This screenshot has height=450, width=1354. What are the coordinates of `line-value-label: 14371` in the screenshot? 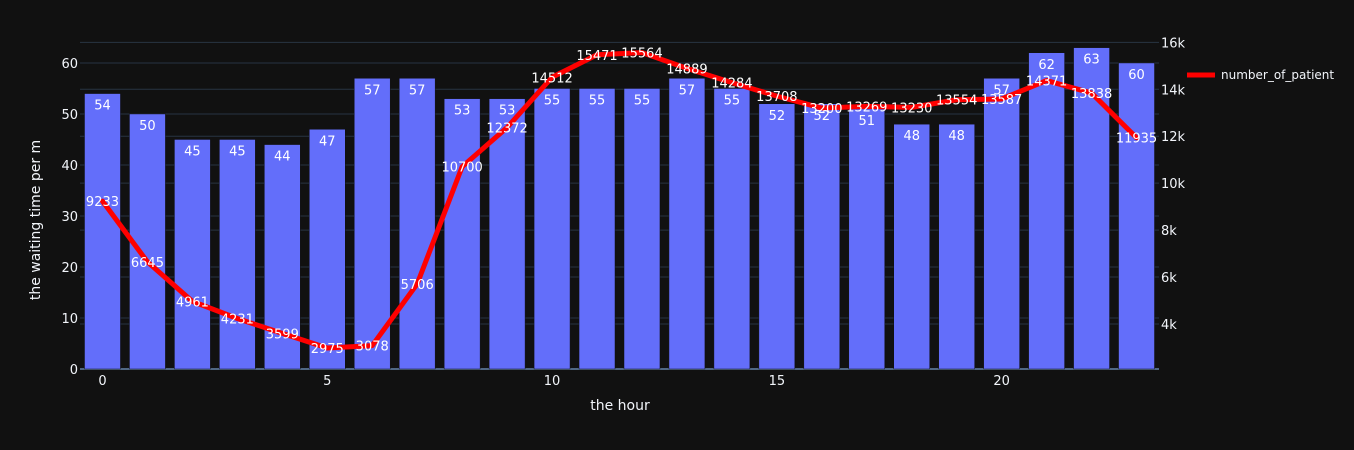 It's located at (1046, 82).